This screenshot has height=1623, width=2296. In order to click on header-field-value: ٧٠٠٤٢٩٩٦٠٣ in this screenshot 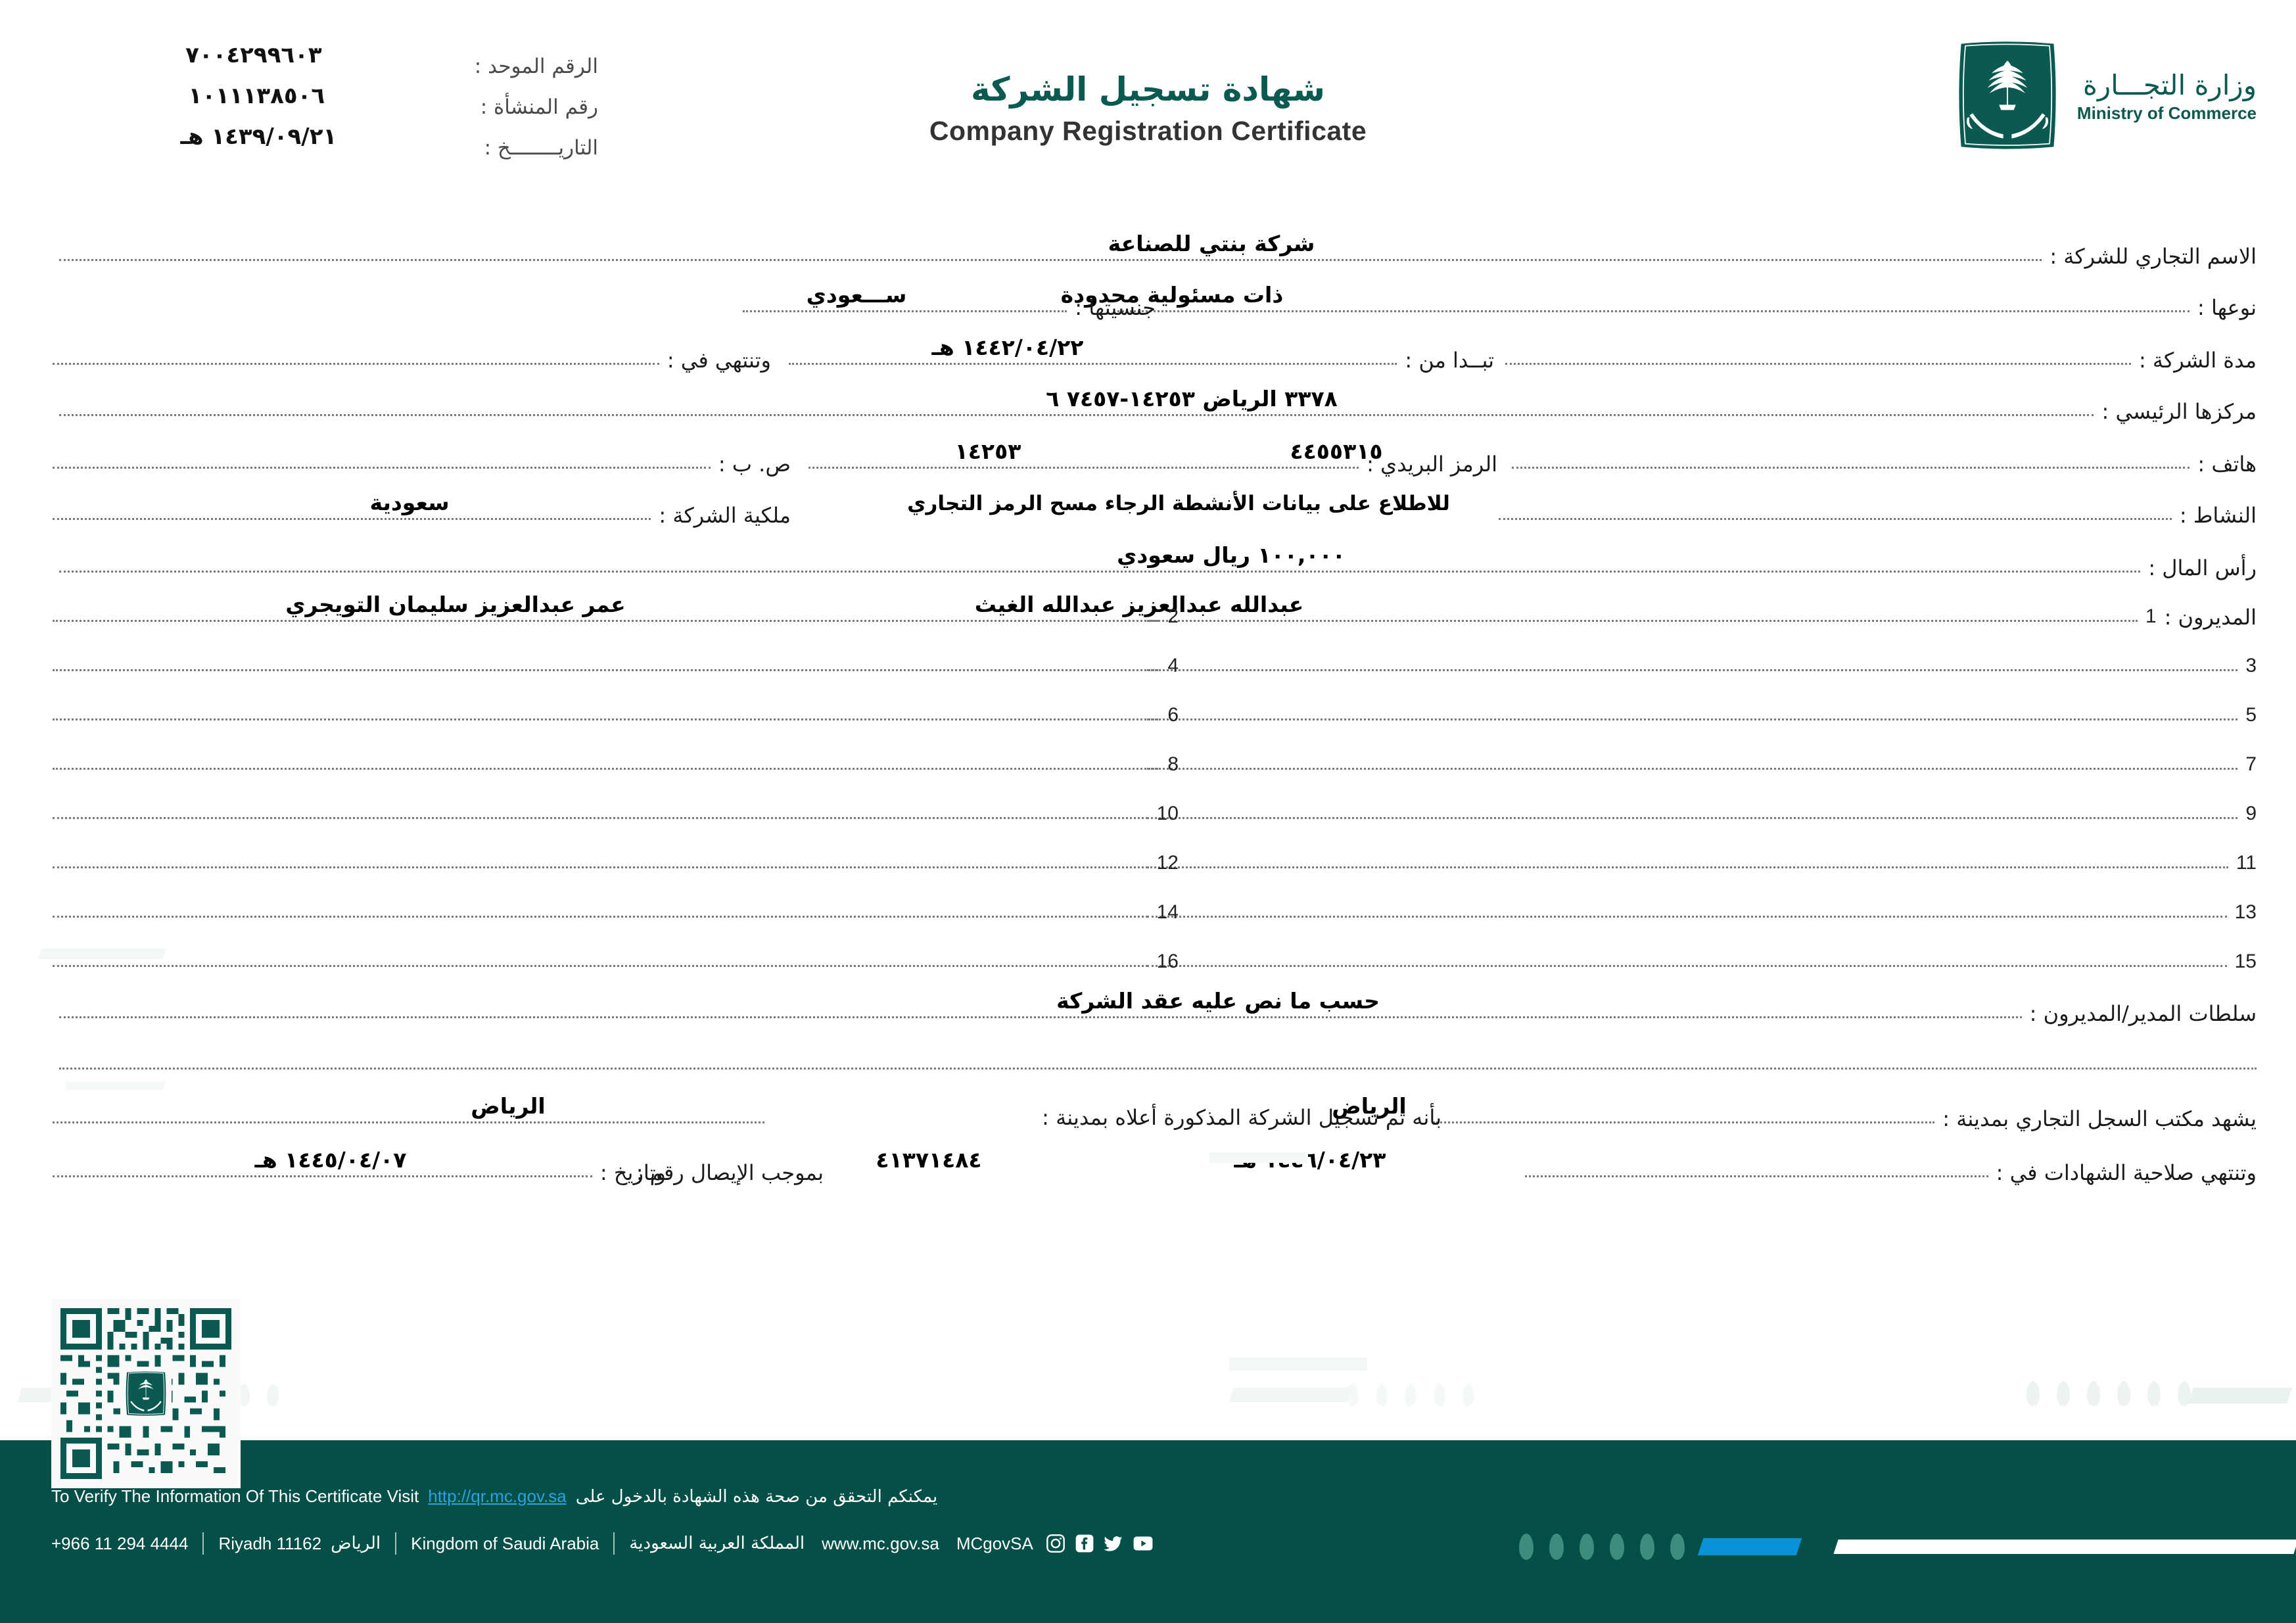, I will do `click(253, 55)`.